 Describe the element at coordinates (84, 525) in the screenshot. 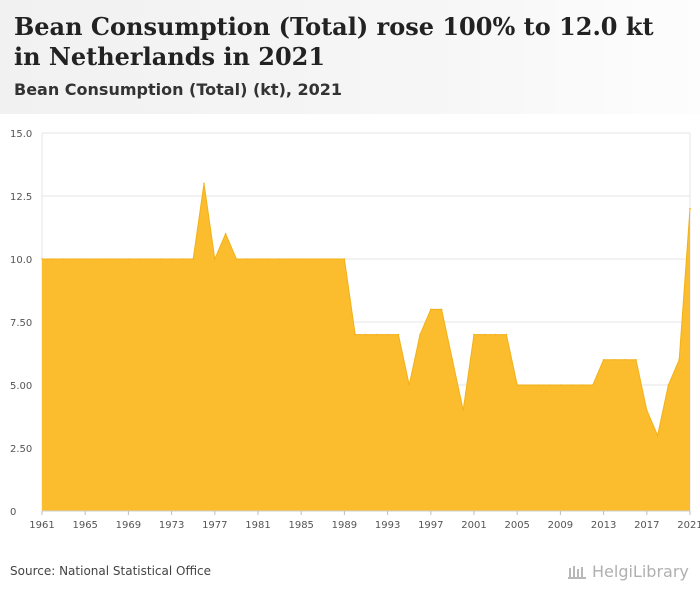

I see `x-tick-label: 1965` at that location.